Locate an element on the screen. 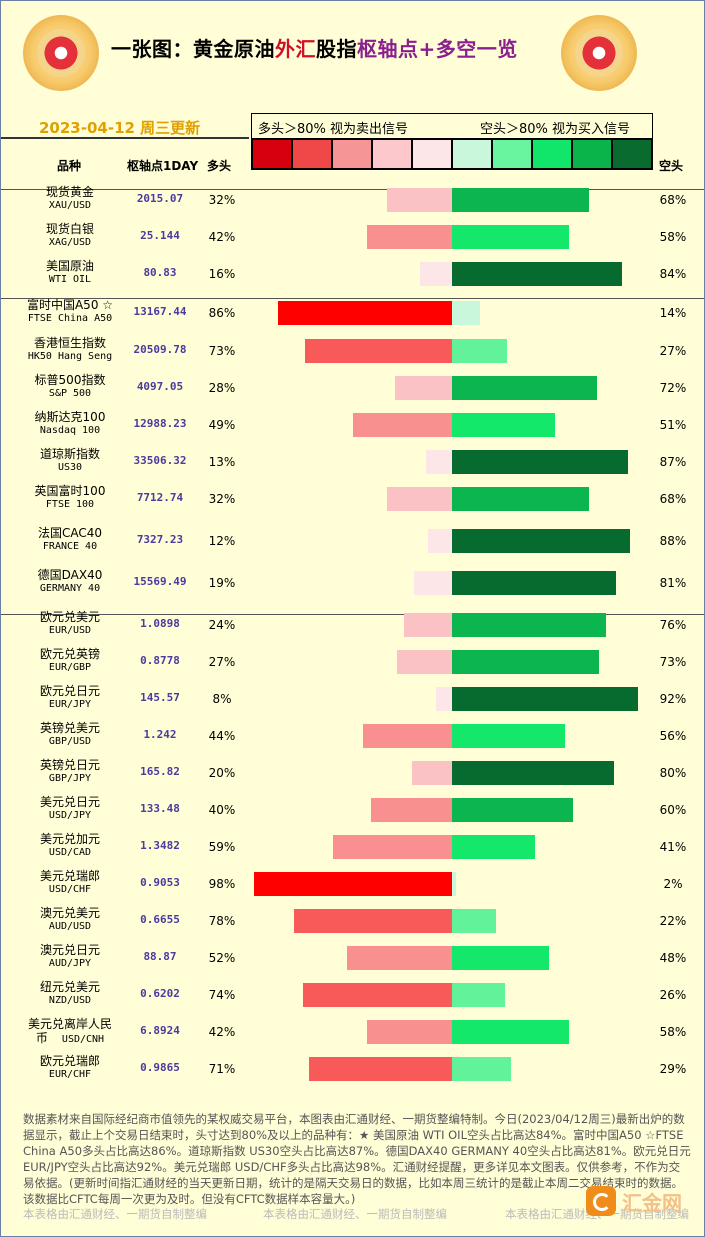 The image size is (705, 1237). instrument-name: 法国CAC40 FRANCE 40 is located at coordinates (70, 540).